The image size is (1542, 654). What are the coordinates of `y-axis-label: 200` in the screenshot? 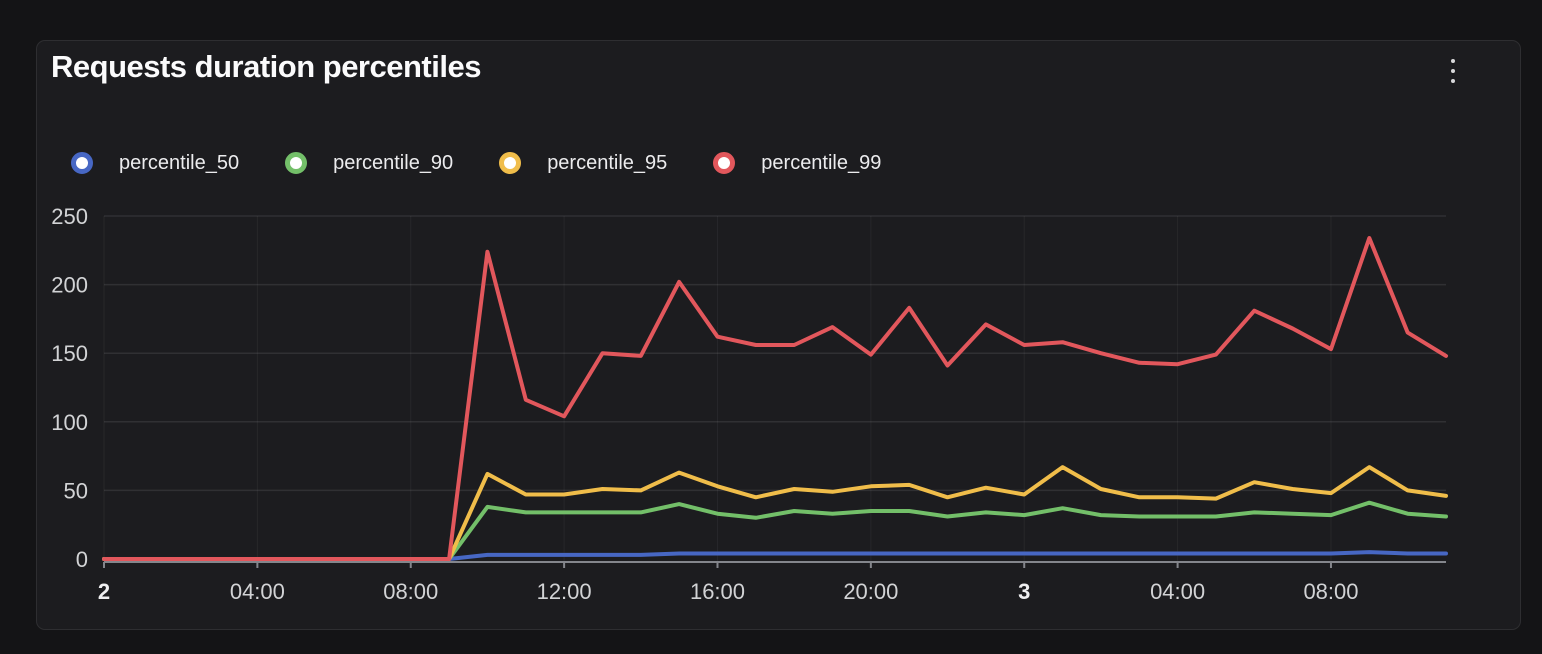 It's located at (69, 285).